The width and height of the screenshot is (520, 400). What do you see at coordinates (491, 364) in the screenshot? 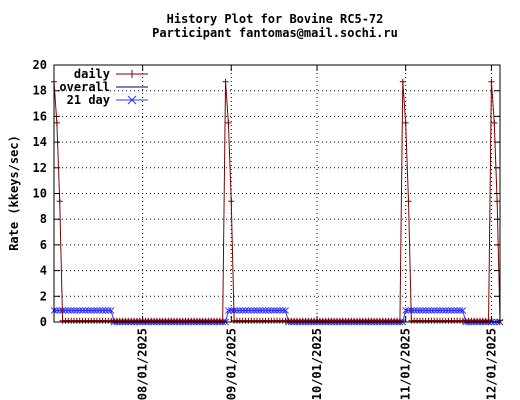
I see `x-tick-label: 12/01/2025` at bounding box center [491, 364].